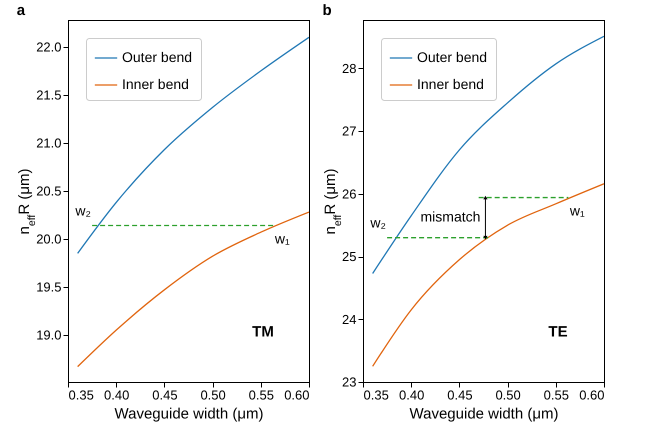 This screenshot has width=663, height=443. Describe the element at coordinates (349, 382) in the screenshot. I see `y-tick-label: 23` at that location.